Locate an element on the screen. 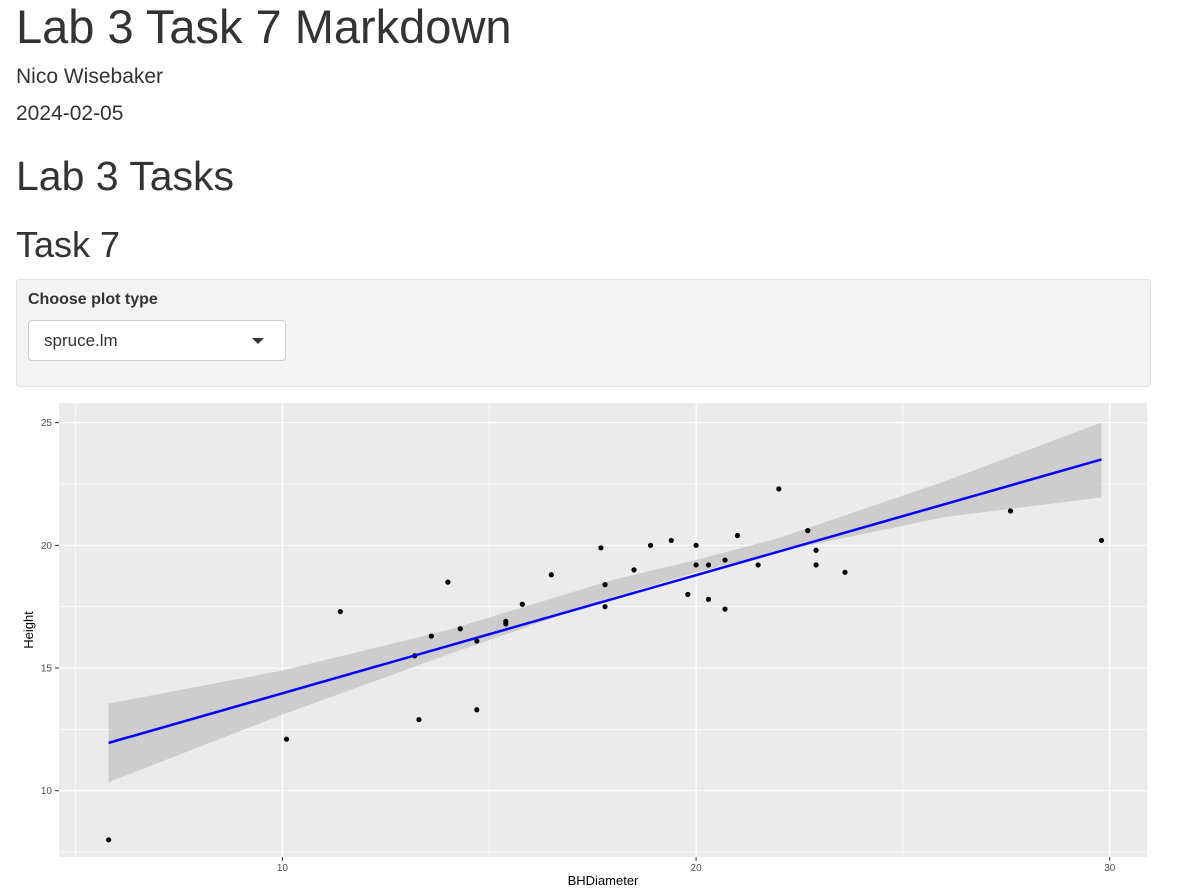  x-tick-label: 20 is located at coordinates (697, 868).